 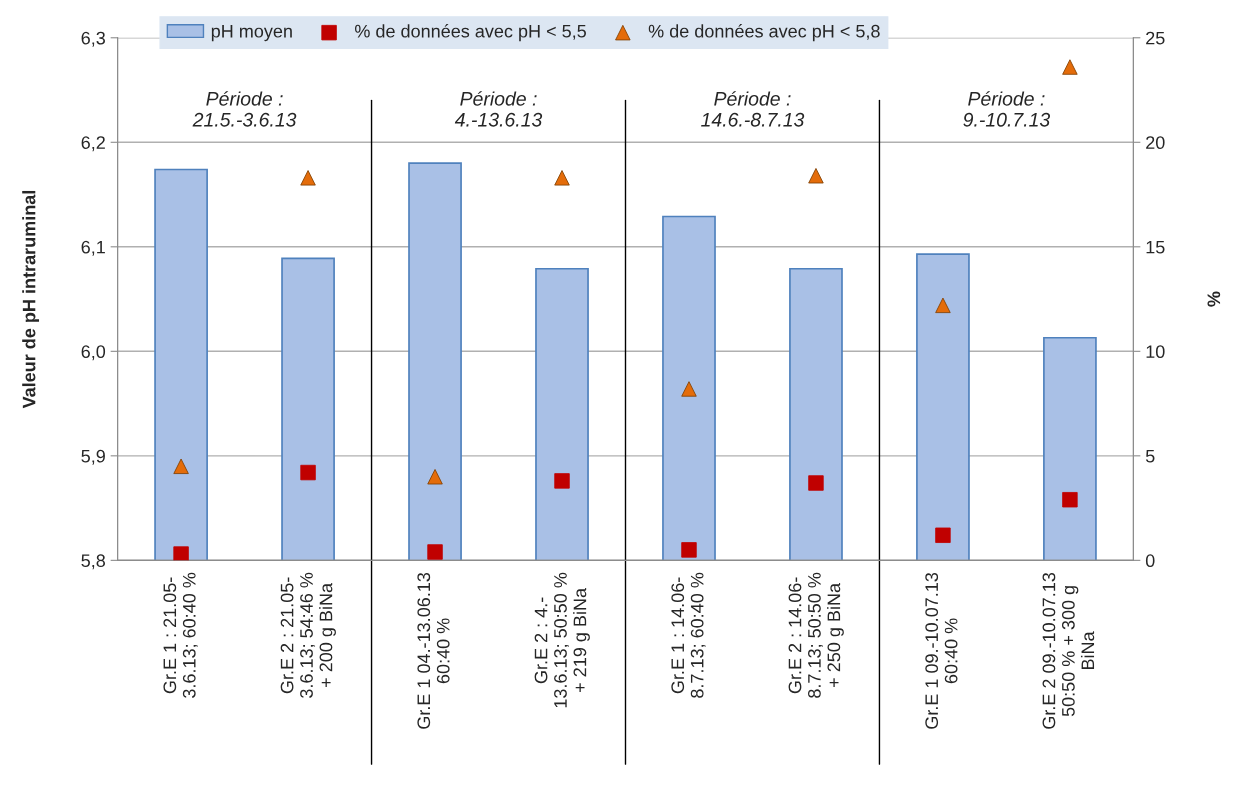 What do you see at coordinates (93, 562) in the screenshot?
I see `y-tick-label: 5,8` at bounding box center [93, 562].